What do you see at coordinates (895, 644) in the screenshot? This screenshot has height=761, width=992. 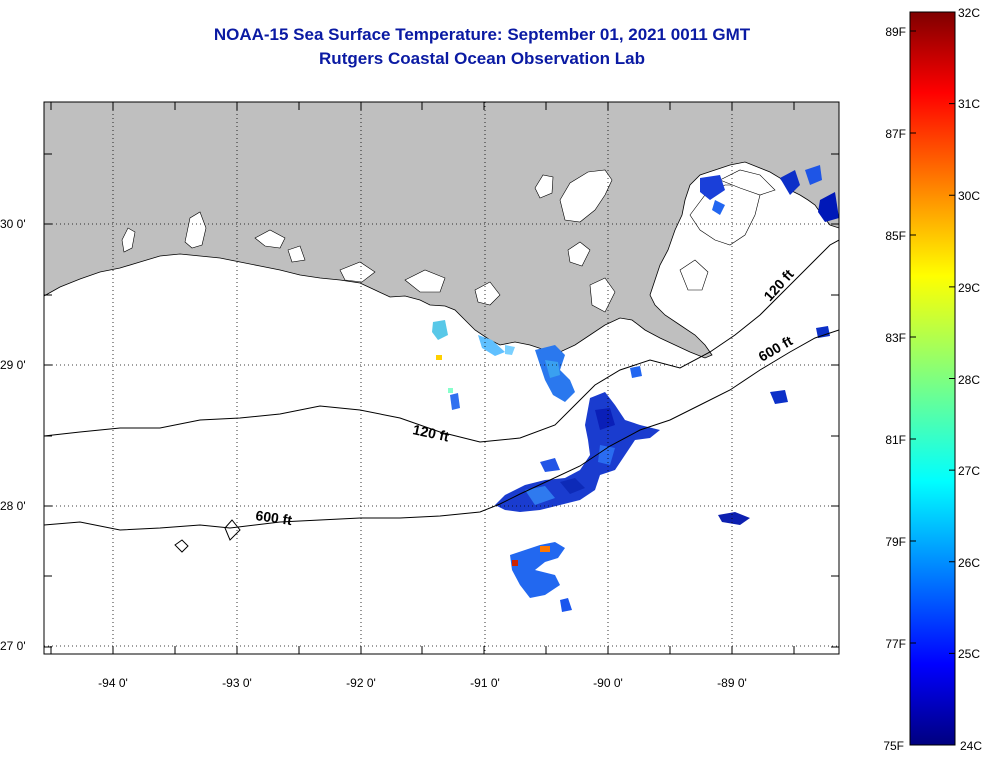 I see `cb-fahrenheit-label: 77F` at bounding box center [895, 644].